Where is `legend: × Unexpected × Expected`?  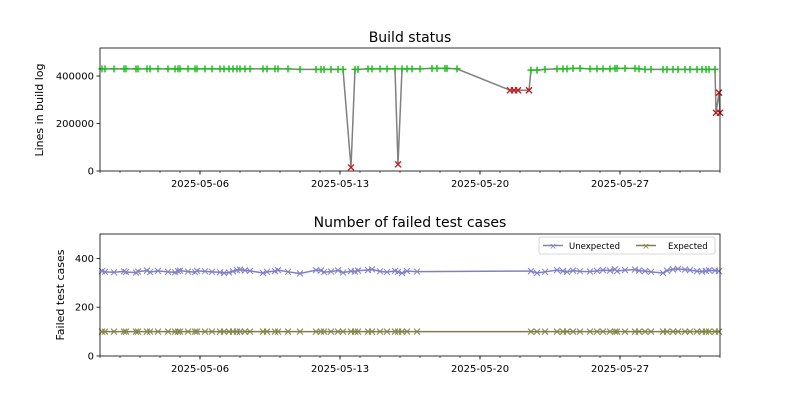
legend: × Unexpected × Expected is located at coordinates (627, 245).